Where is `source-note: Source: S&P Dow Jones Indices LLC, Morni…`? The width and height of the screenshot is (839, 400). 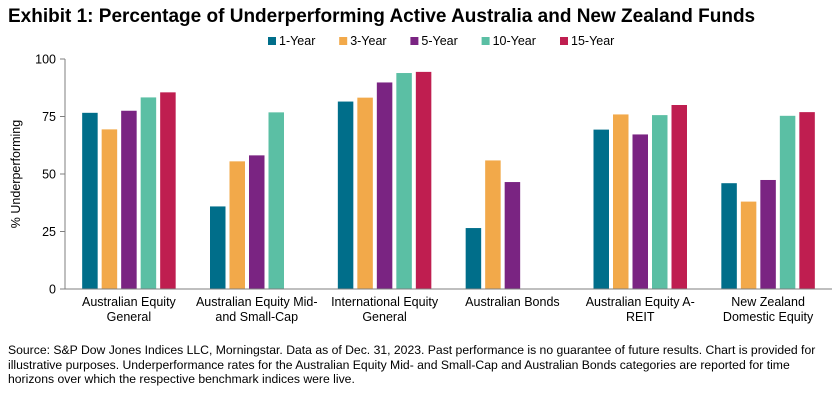
source-note: Source: S&P Dow Jones Indices LLC, Morni… is located at coordinates (412, 364).